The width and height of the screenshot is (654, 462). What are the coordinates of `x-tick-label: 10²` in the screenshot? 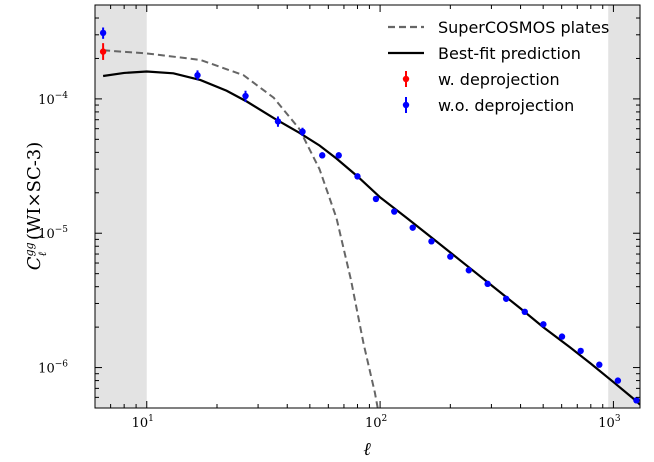 It's located at (376, 422).